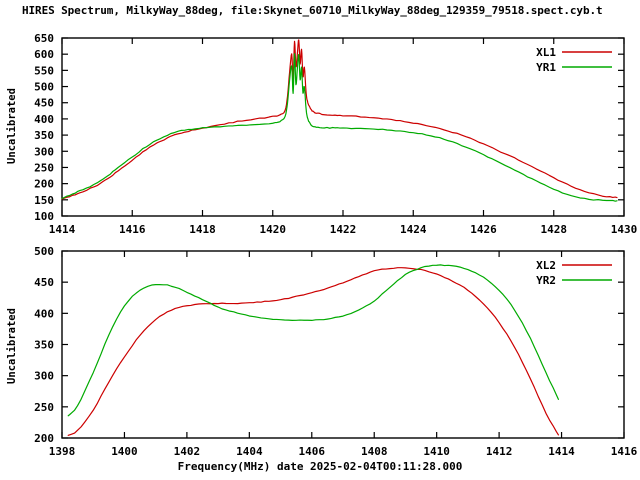  Describe the element at coordinates (554, 229) in the screenshot. I see `x-tick-label: 1428` at that location.